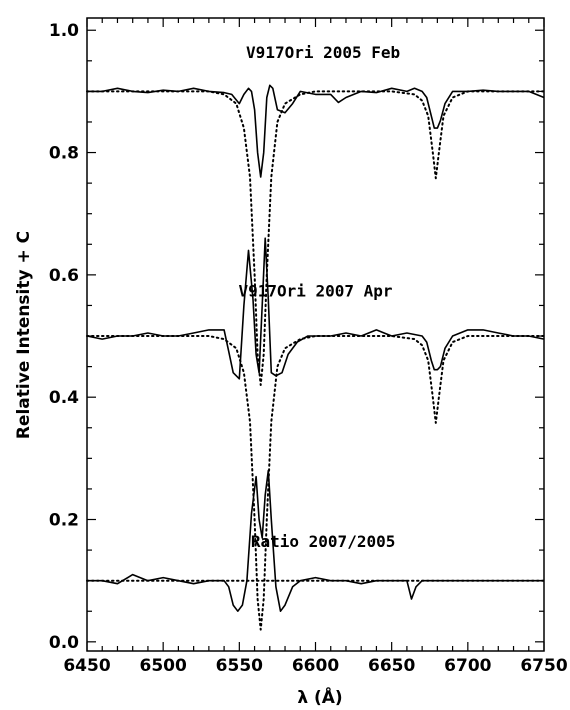 The image size is (570, 710). Describe the element at coordinates (64, 398) in the screenshot. I see `y-tick-label: 0.4` at that location.